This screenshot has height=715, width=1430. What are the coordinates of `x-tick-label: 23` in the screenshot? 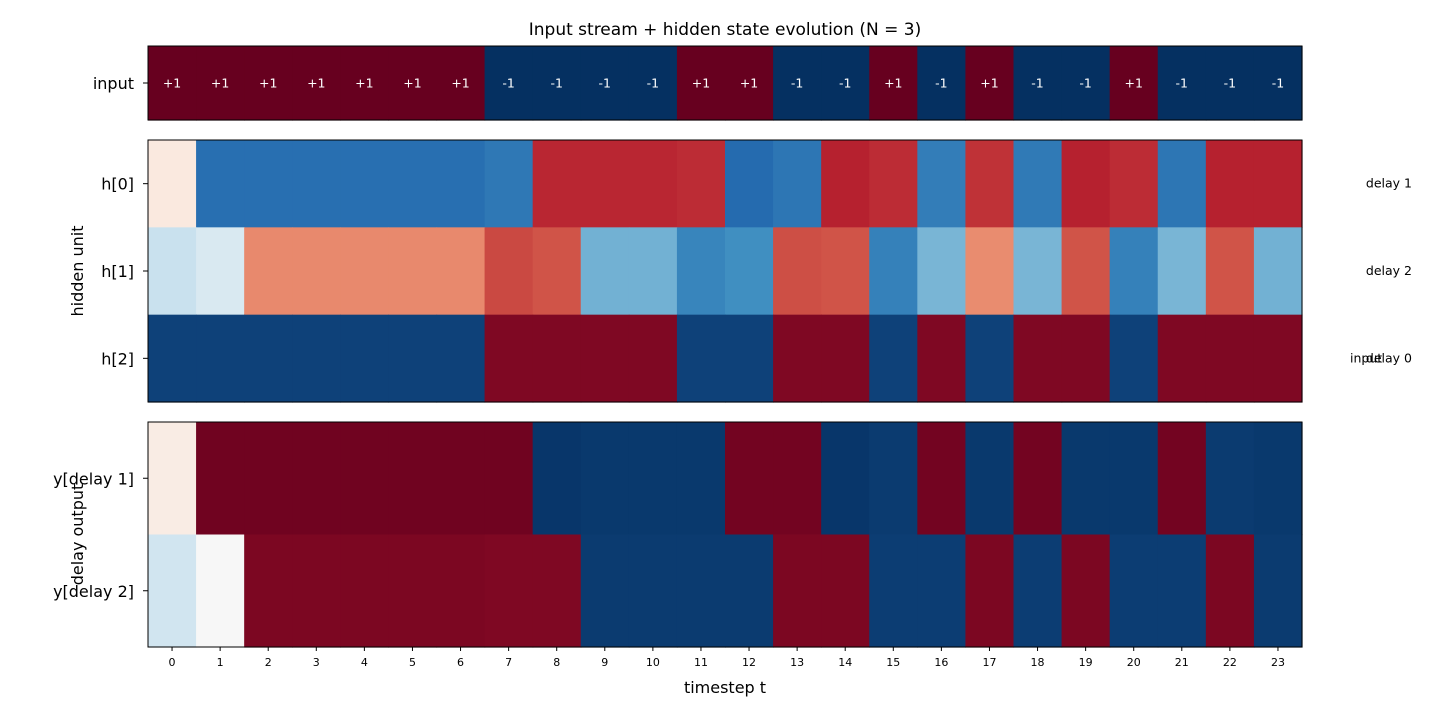 It's located at (1278, 662).